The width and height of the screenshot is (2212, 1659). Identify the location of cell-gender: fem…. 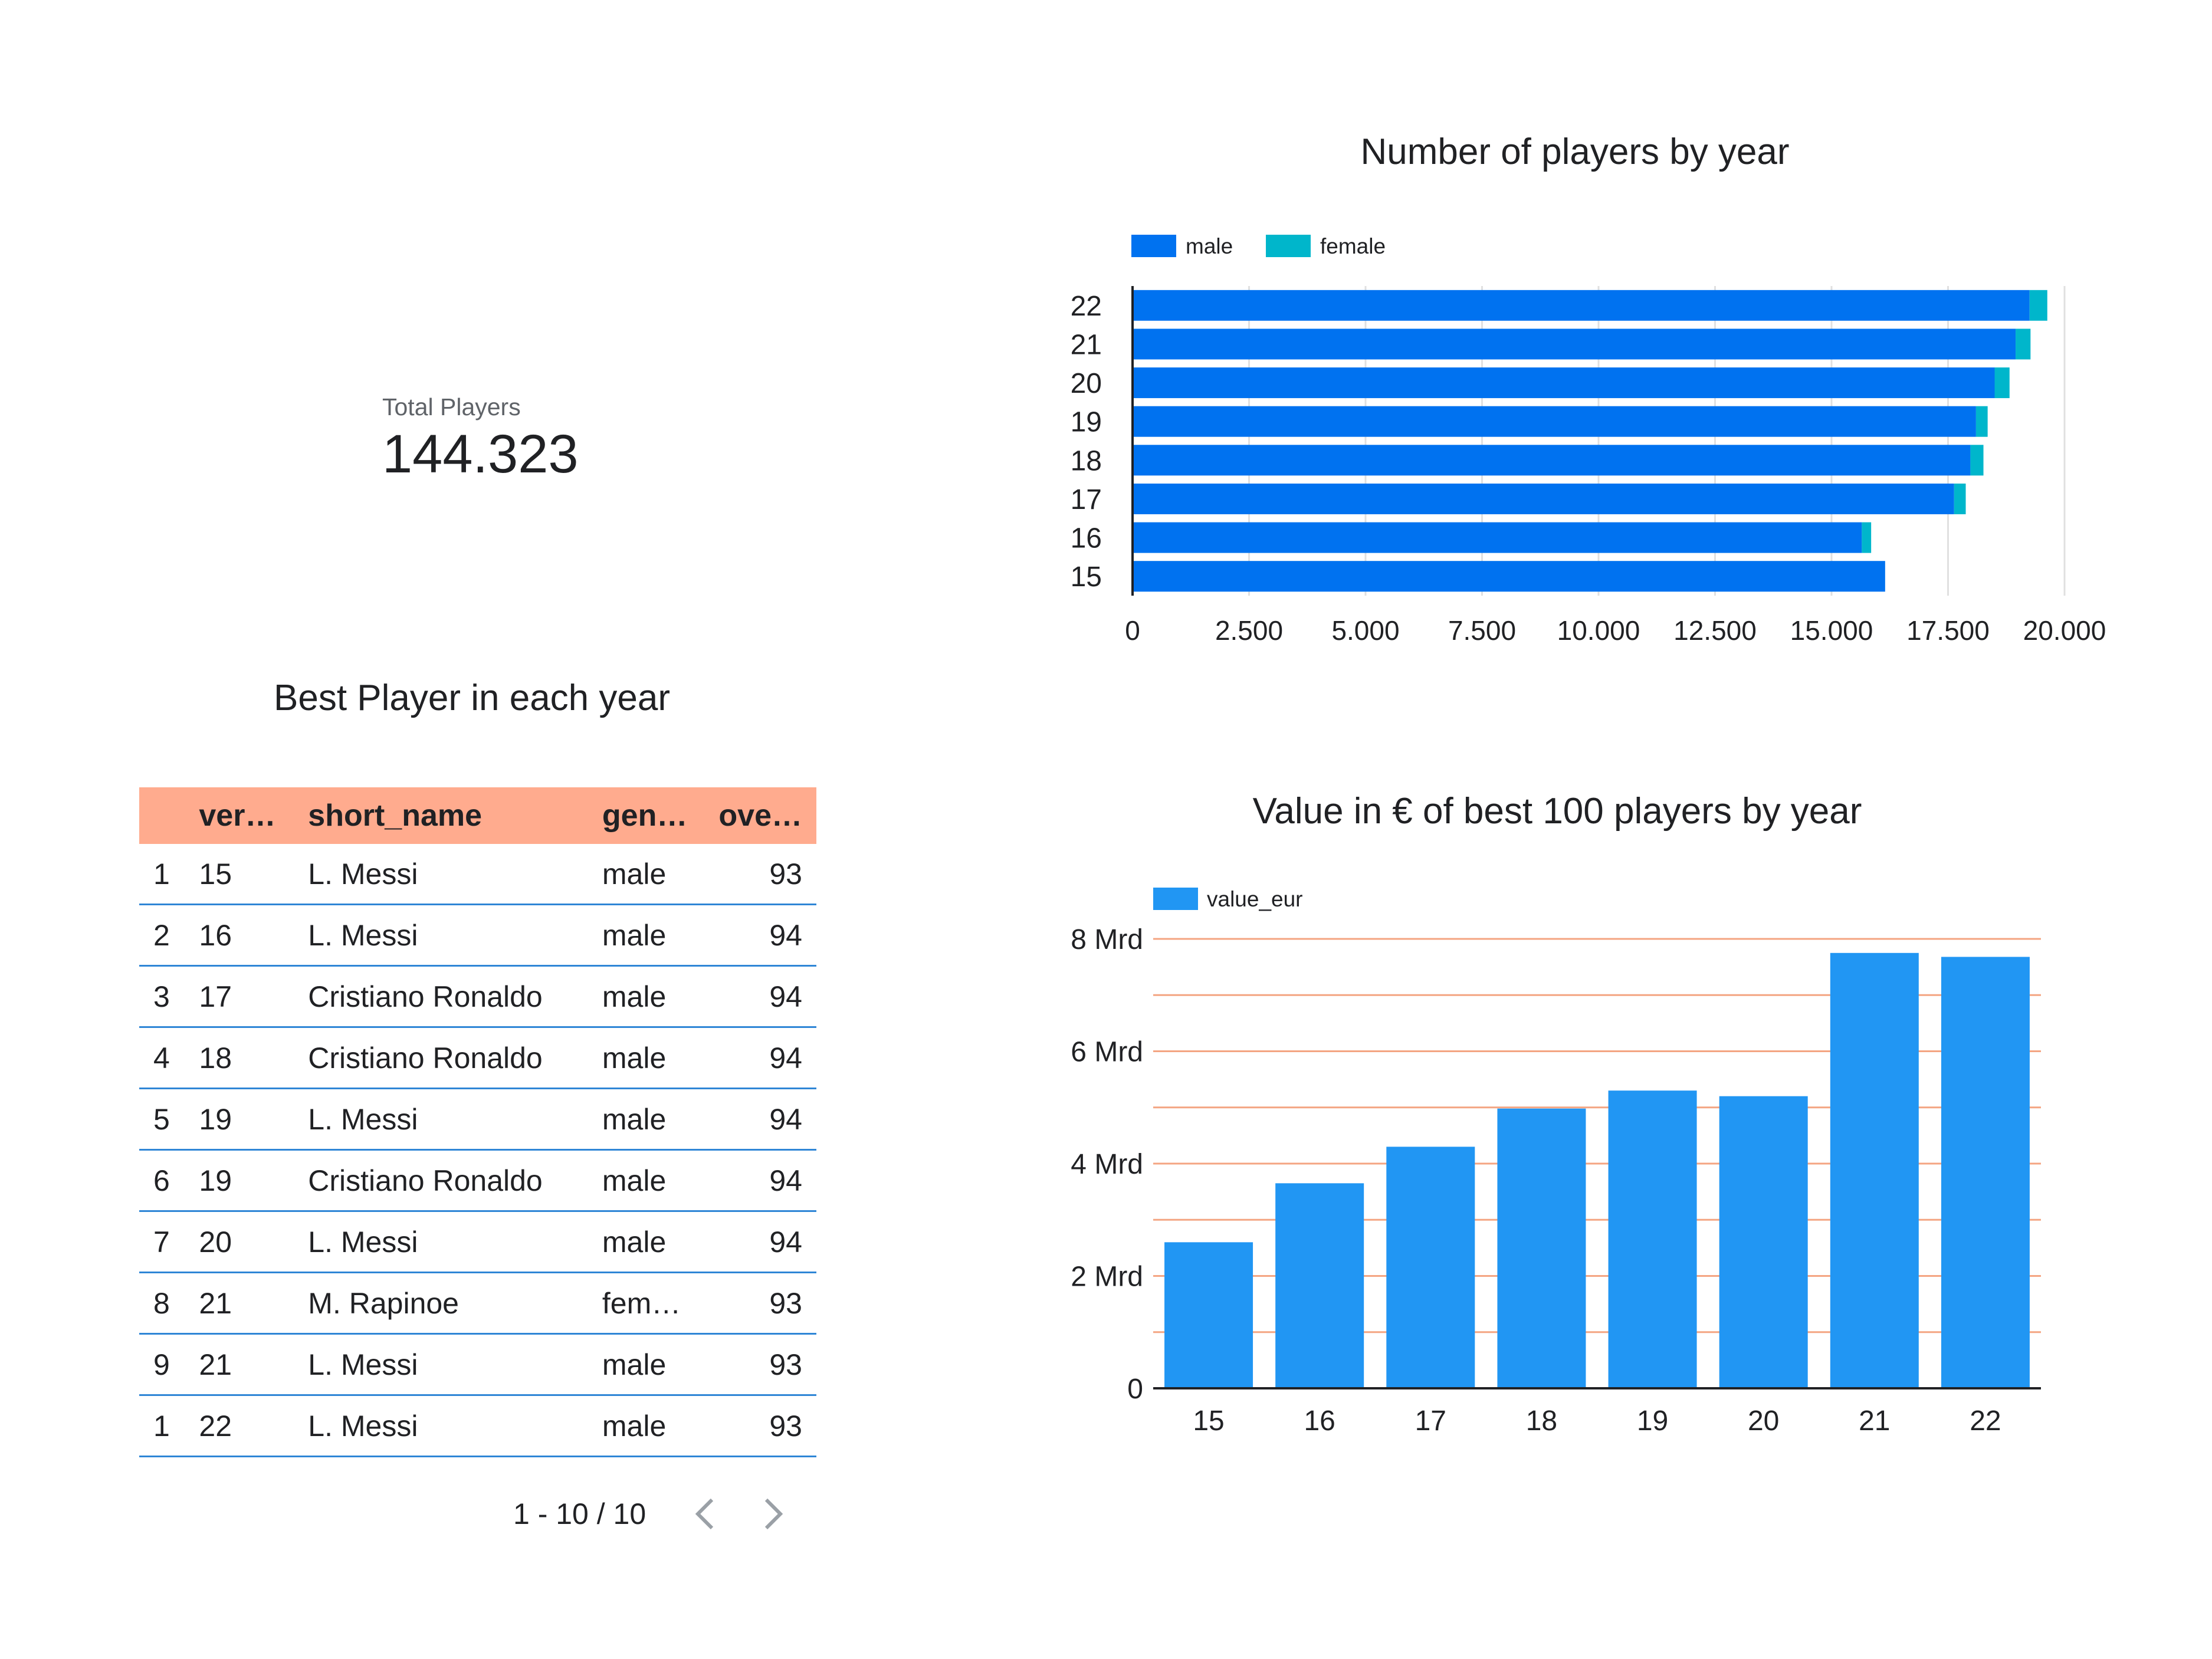
(657, 1303).